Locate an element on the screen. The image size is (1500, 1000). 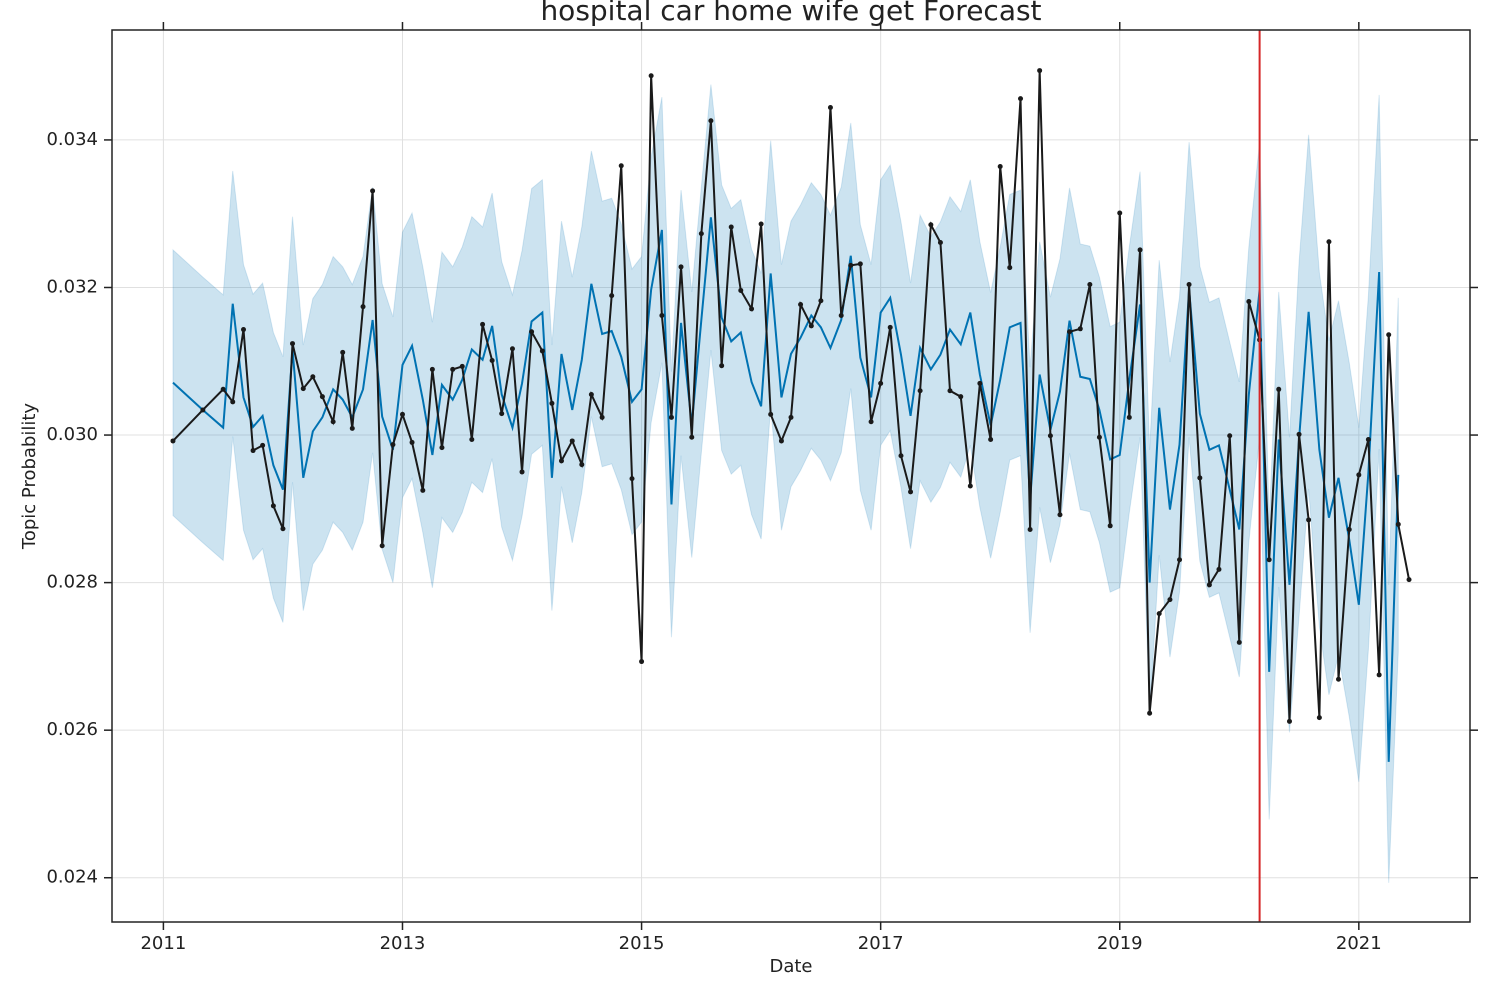
x-tick-label: 2017 is located at coordinates (881, 943).